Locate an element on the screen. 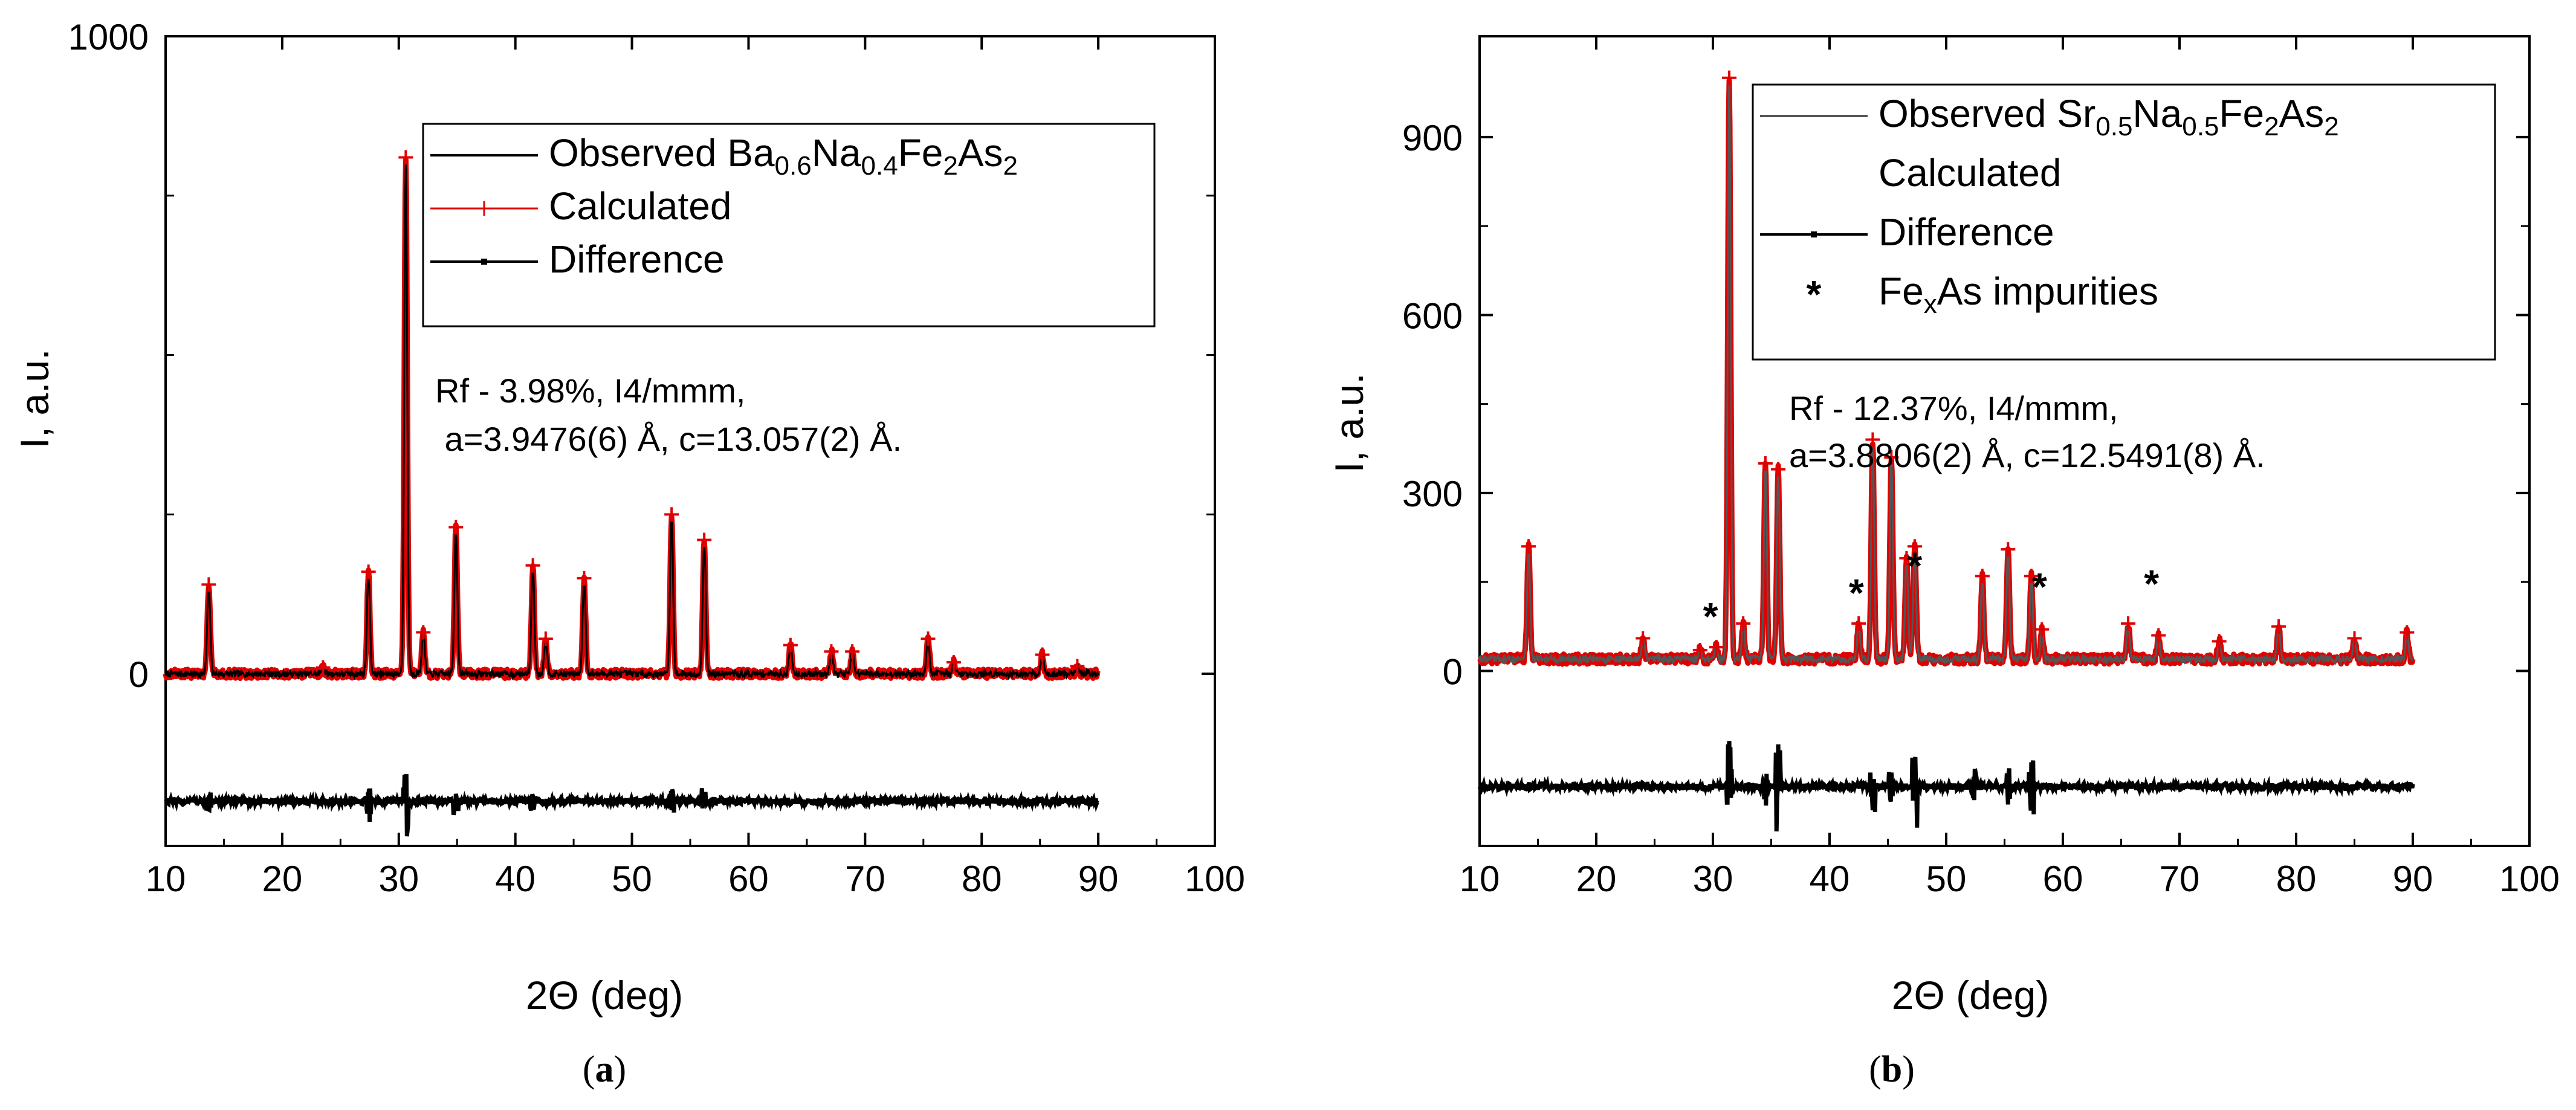 This screenshot has height=1110, width=2576. y-tick-label: 600 is located at coordinates (1432, 315).